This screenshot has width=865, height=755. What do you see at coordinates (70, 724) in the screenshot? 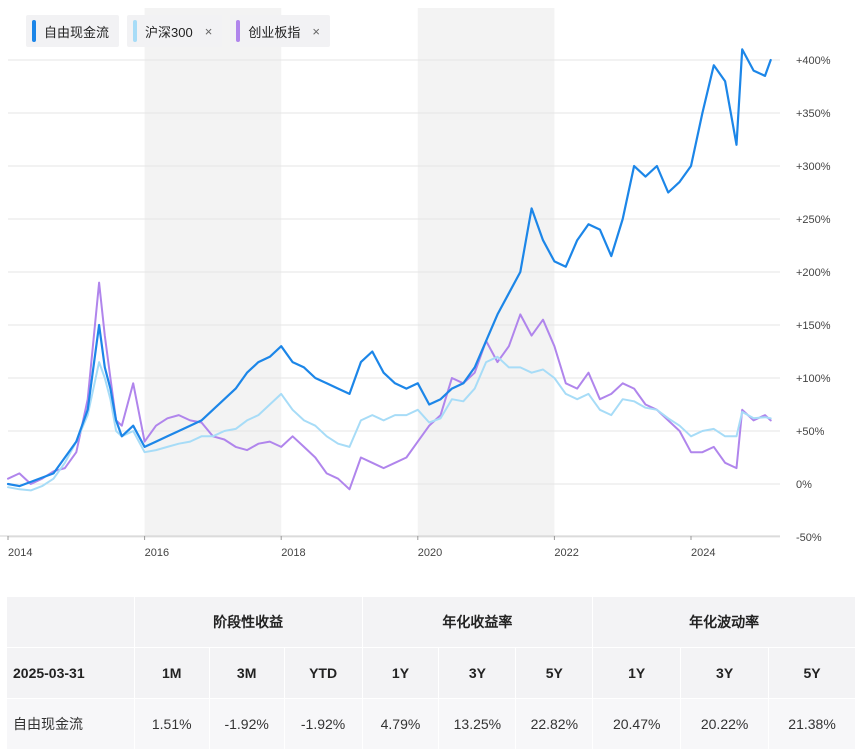
I see `row-name: 自由现金流` at bounding box center [70, 724].